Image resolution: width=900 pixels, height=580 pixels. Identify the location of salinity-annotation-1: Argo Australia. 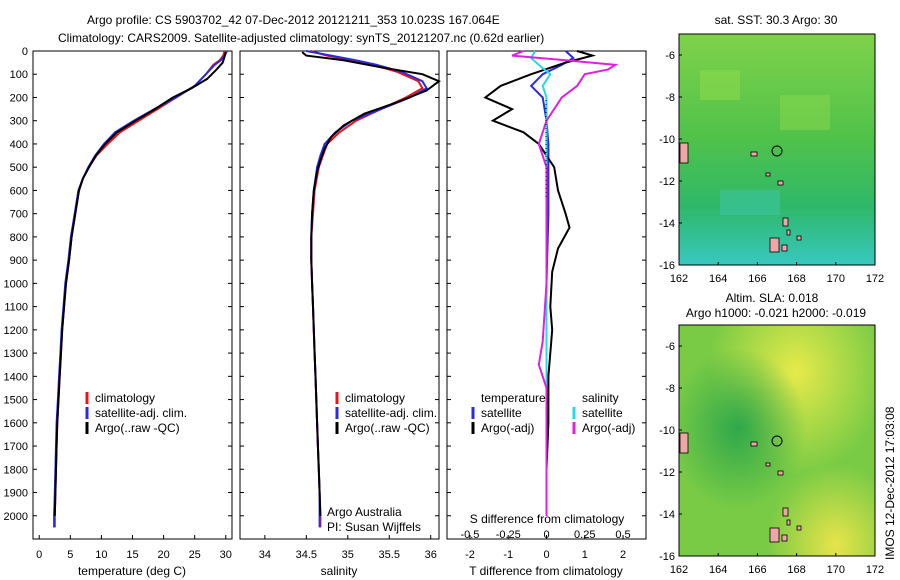
(364, 512).